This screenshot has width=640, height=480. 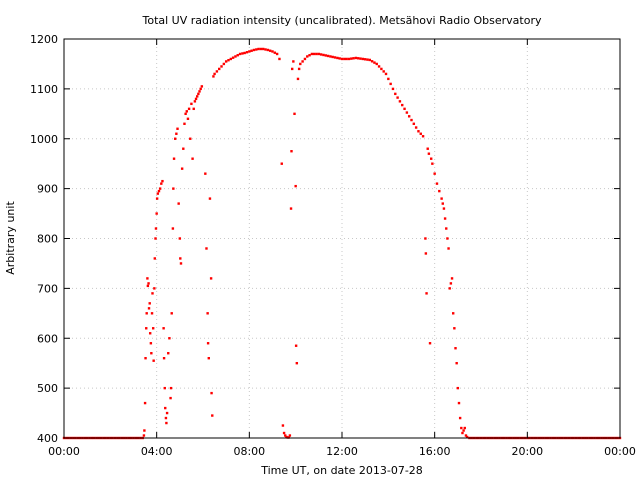 I want to click on x-axis-label: Time UT, on date 2013-07-28, so click(x=341, y=470).